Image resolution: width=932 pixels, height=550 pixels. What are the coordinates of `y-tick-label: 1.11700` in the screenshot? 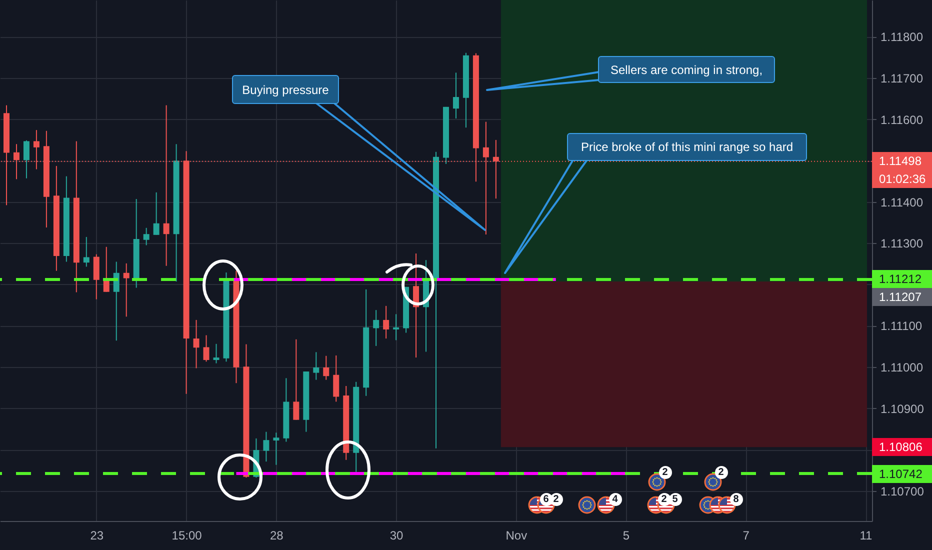 It's located at (902, 79).